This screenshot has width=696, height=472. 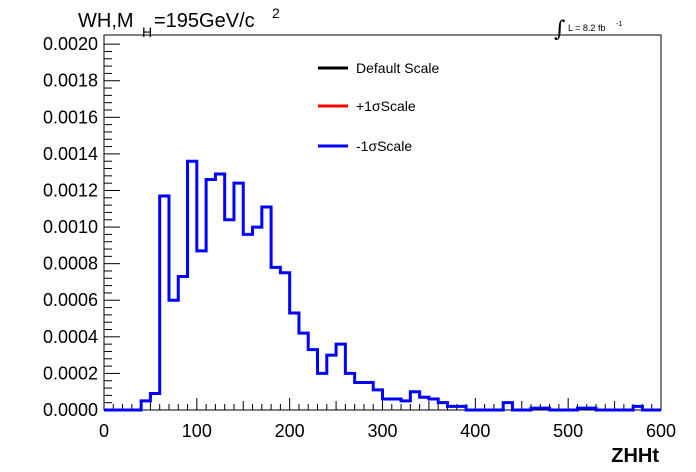 I want to click on legend-label-plus1sigma: +1σScale, so click(x=386, y=106).